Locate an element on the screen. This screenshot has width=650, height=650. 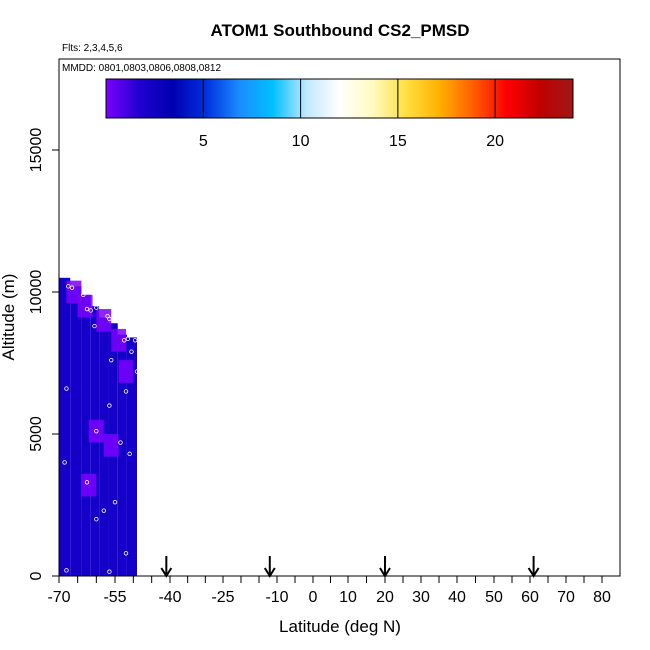
sample-points is located at coordinates (101, 429).